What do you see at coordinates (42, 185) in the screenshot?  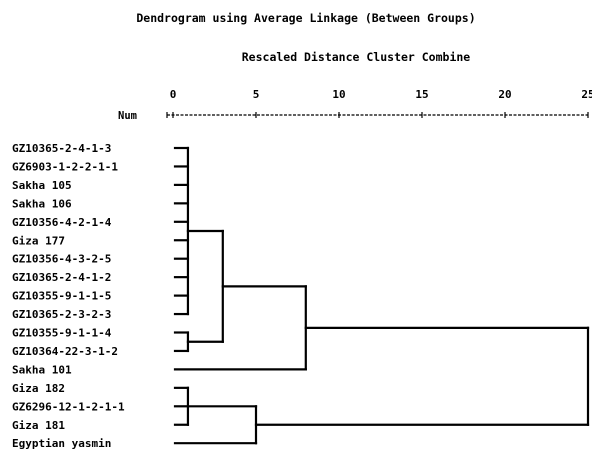 I see `leaf-label: Sakha 105` at bounding box center [42, 185].